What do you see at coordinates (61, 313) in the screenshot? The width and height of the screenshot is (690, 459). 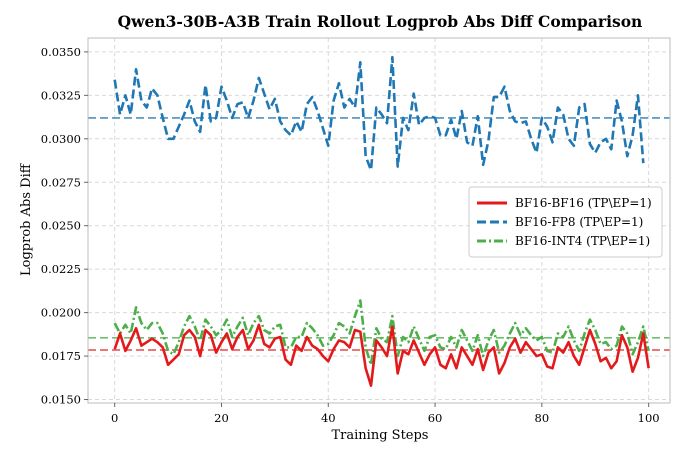 I see `y-tick-label: 0.0200` at bounding box center [61, 313].